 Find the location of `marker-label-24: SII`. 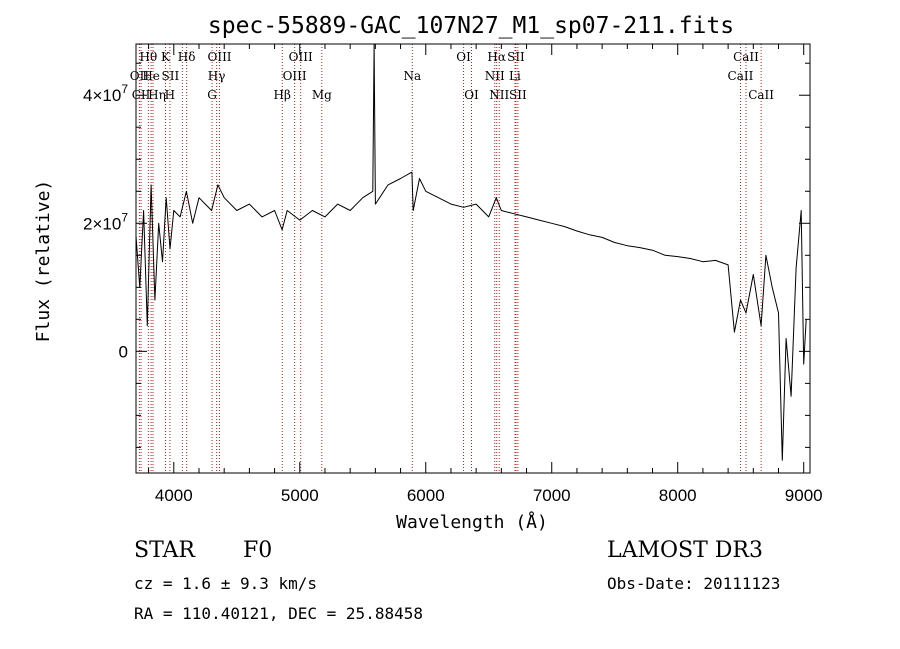

marker-label-24: SII is located at coordinates (518, 95).